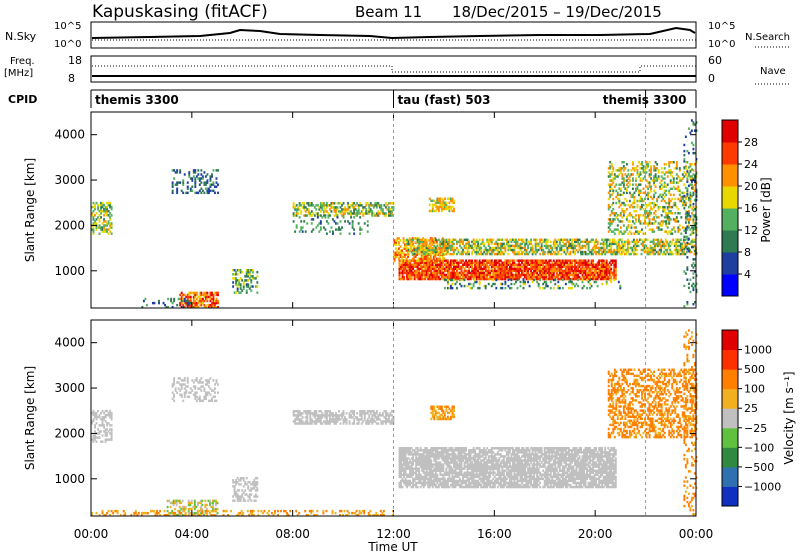  What do you see at coordinates (394, 69) in the screenshot?
I see `nave-trace` at bounding box center [394, 69].